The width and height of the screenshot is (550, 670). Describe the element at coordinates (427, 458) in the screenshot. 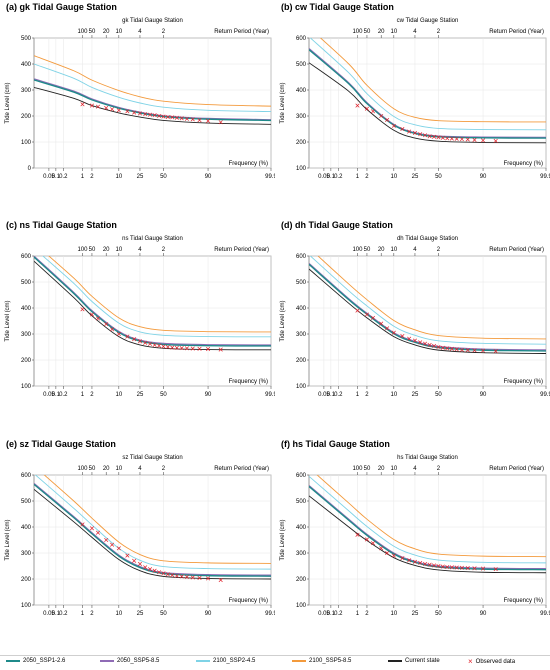

I see `chart-title: hs Tidal Gauge Station` at that location.